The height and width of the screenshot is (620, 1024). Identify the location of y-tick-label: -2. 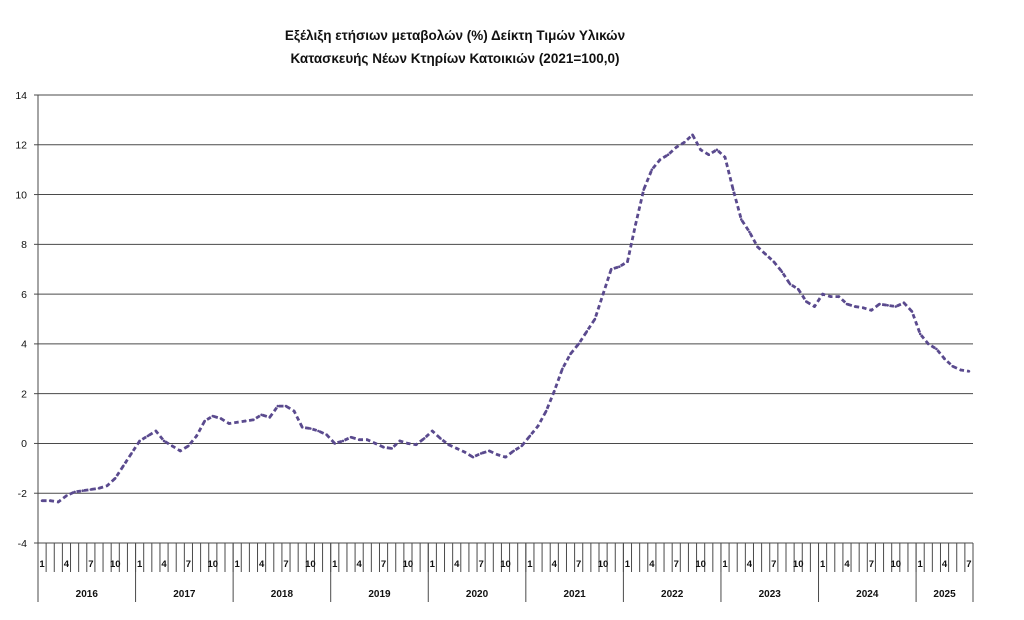
(22, 494).